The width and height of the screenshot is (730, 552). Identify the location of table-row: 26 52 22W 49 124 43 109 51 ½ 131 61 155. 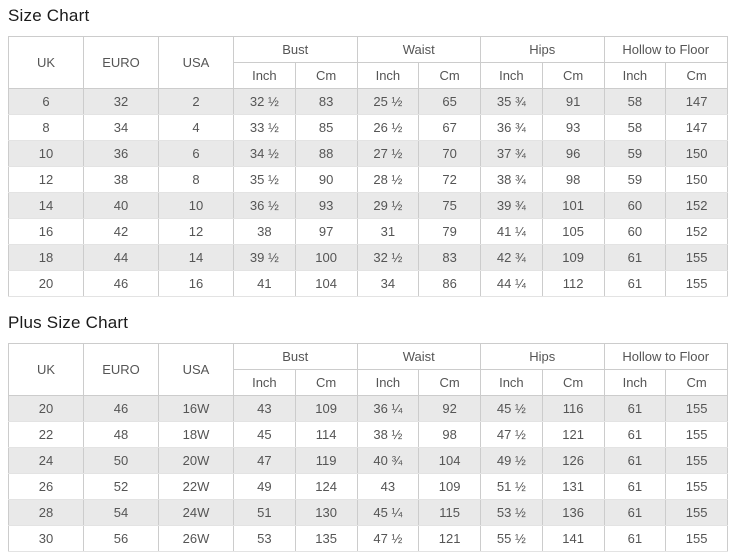
(368, 486).